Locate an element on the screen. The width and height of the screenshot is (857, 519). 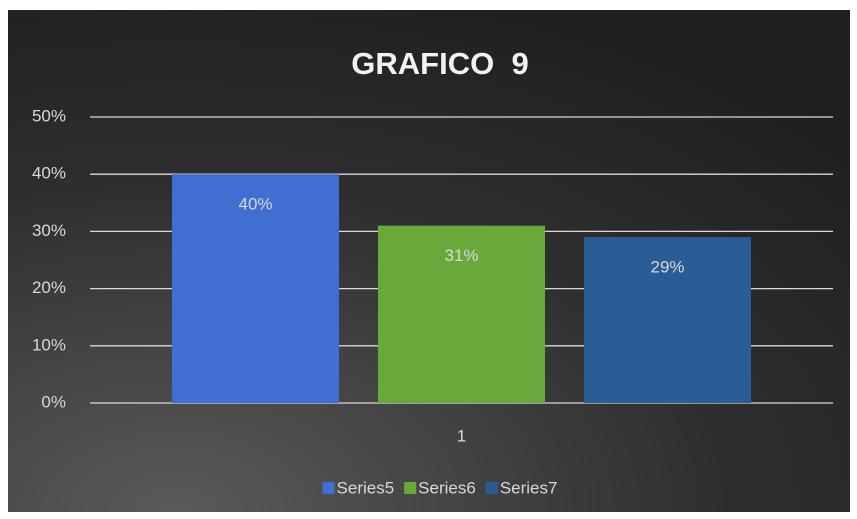
data-label: 40% is located at coordinates (255, 204).